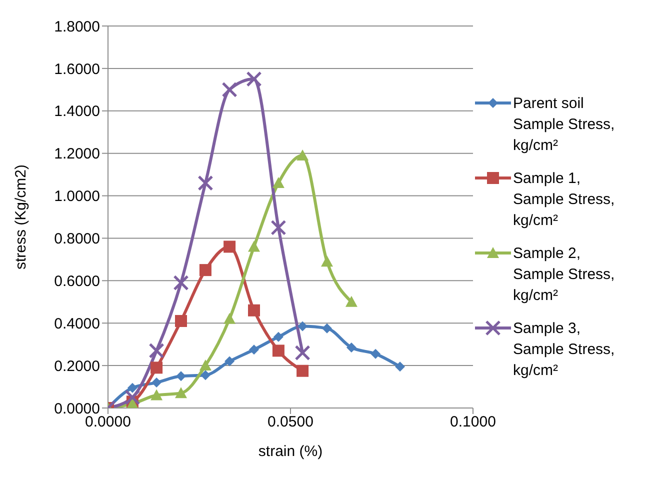 The height and width of the screenshot is (489, 654). What do you see at coordinates (21, 217) in the screenshot?
I see `y-axis-title: stress (Kg/cm2)` at bounding box center [21, 217].